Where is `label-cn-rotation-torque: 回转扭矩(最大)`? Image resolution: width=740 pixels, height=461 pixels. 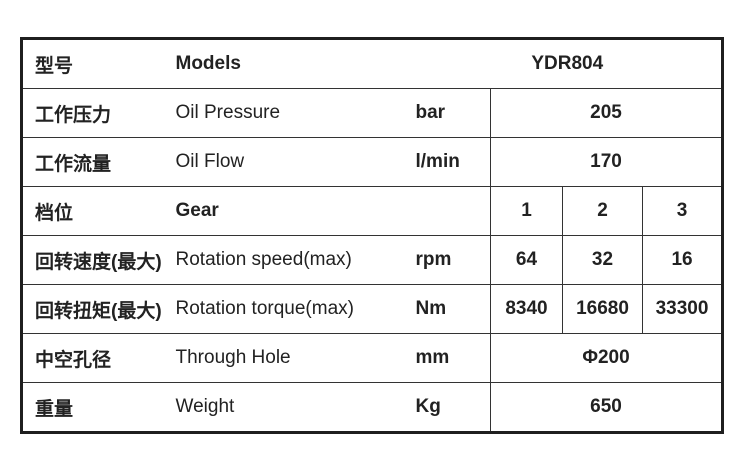
label-cn-rotation-torque: 回转扭矩(最大) is located at coordinates (97, 309).